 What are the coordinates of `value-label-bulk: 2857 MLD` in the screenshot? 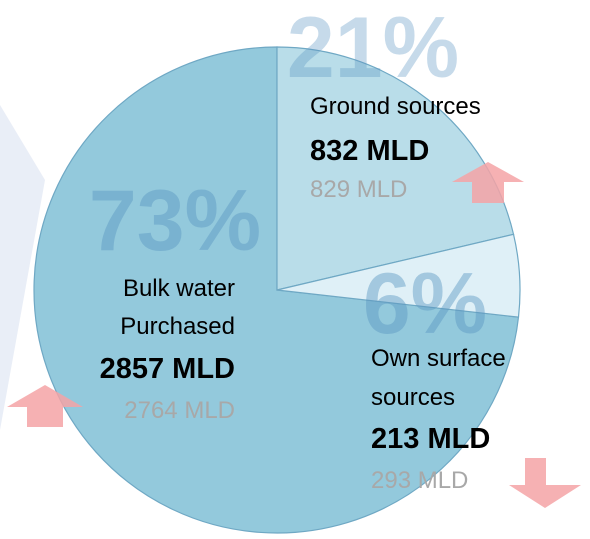 It's located at (167, 369).